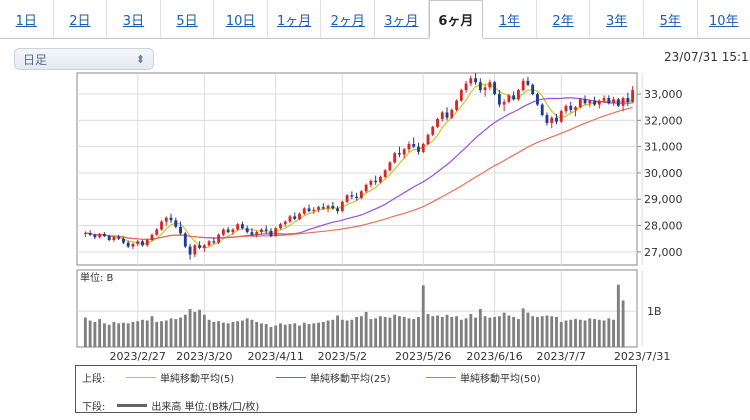  I want to click on tab-1: 2日, so click(81, 19).